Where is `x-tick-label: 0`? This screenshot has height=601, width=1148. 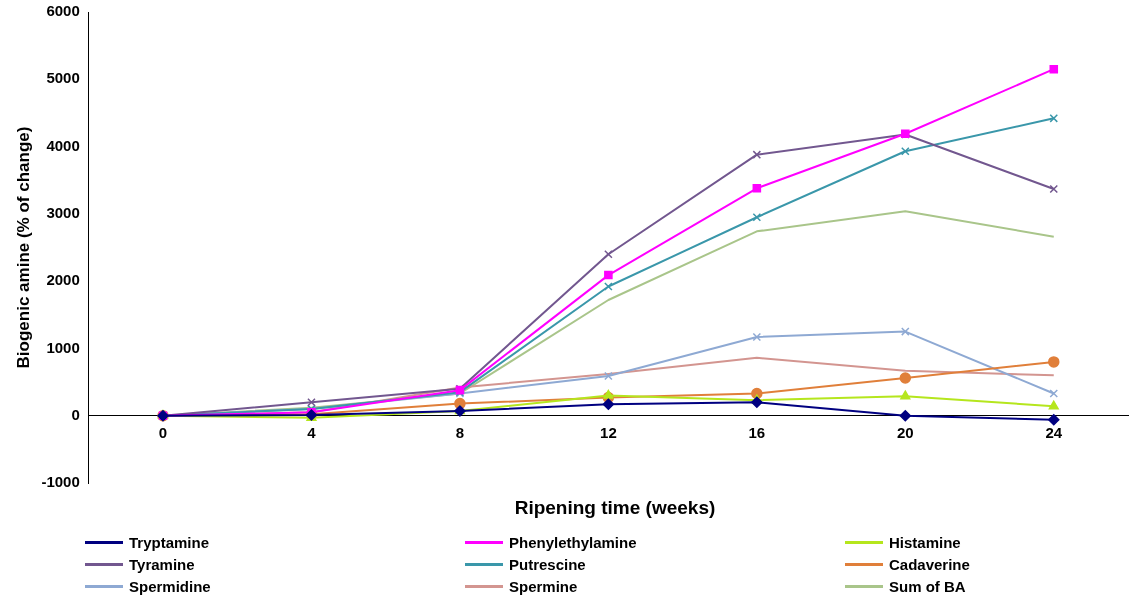
x-tick-label: 0 is located at coordinates (163, 432).